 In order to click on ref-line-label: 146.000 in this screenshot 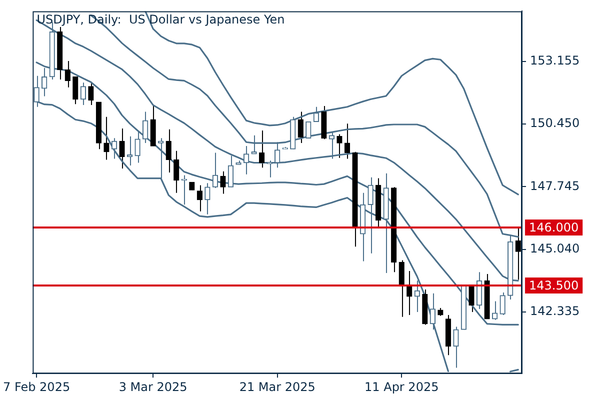, I will do `click(554, 227)`.